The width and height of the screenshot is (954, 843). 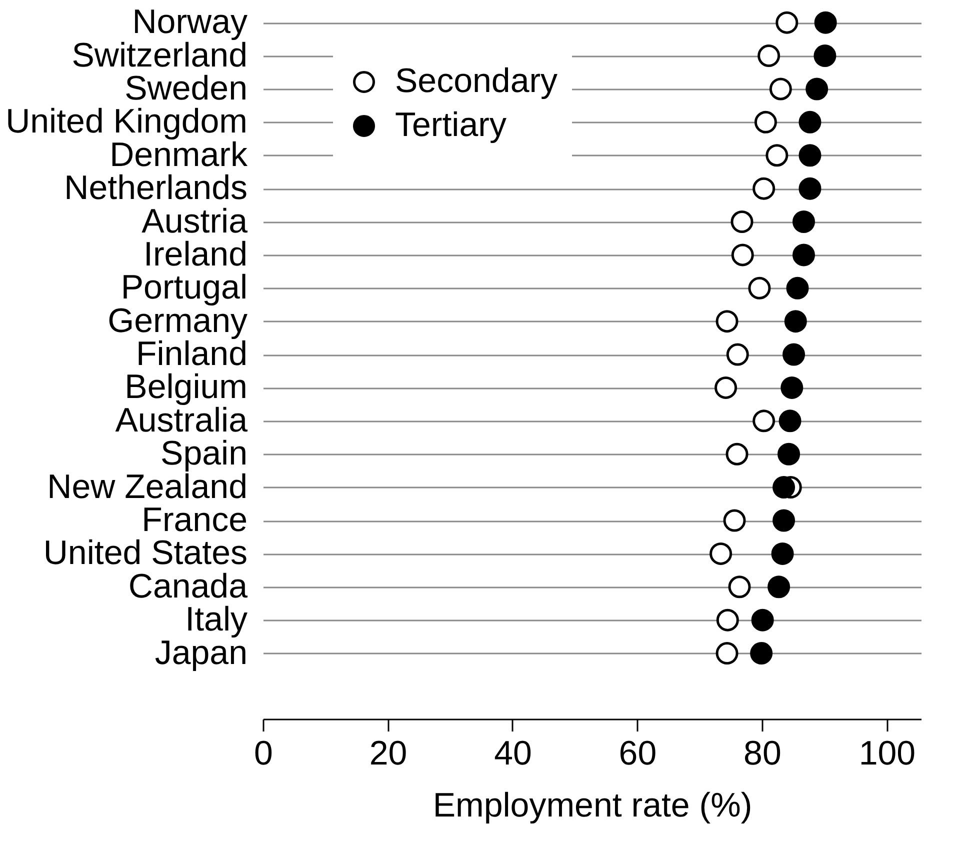 What do you see at coordinates (476, 81) in the screenshot?
I see `legend-label: Secondary` at bounding box center [476, 81].